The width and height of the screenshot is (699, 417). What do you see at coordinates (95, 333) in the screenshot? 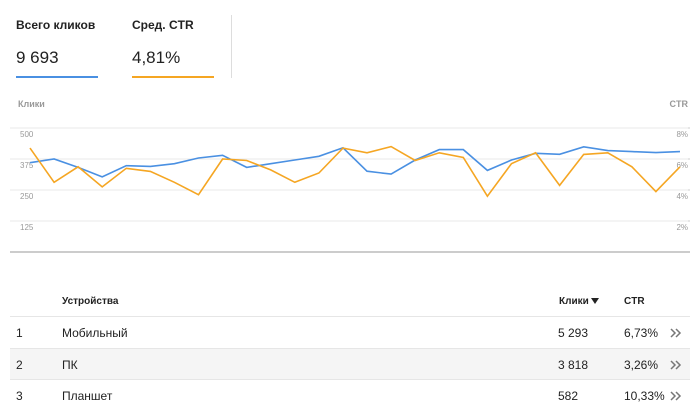
I see `table-cell: Мобильный` at bounding box center [95, 333].